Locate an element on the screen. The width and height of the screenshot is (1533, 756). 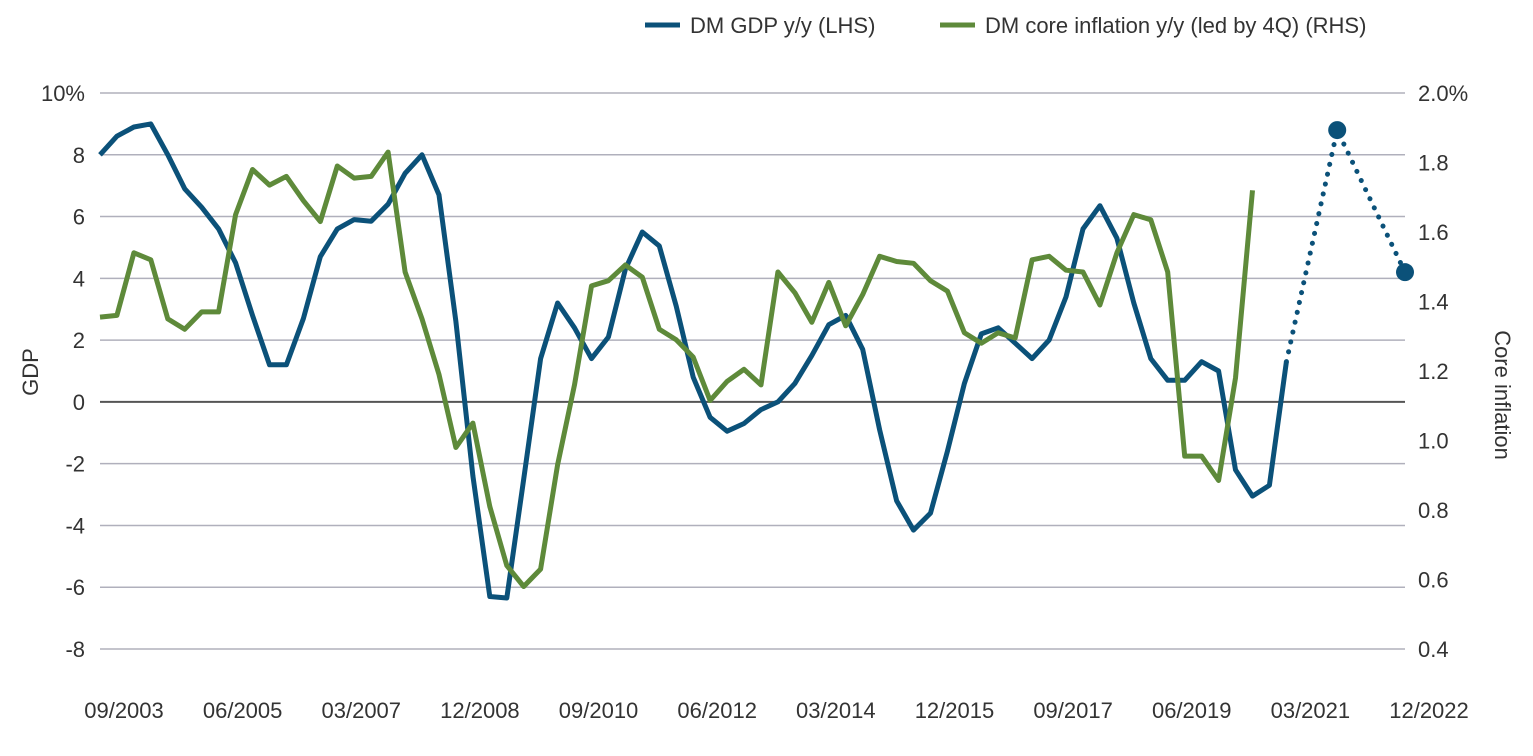
right-tick-label: 1.2 is located at coordinates (1433, 371).